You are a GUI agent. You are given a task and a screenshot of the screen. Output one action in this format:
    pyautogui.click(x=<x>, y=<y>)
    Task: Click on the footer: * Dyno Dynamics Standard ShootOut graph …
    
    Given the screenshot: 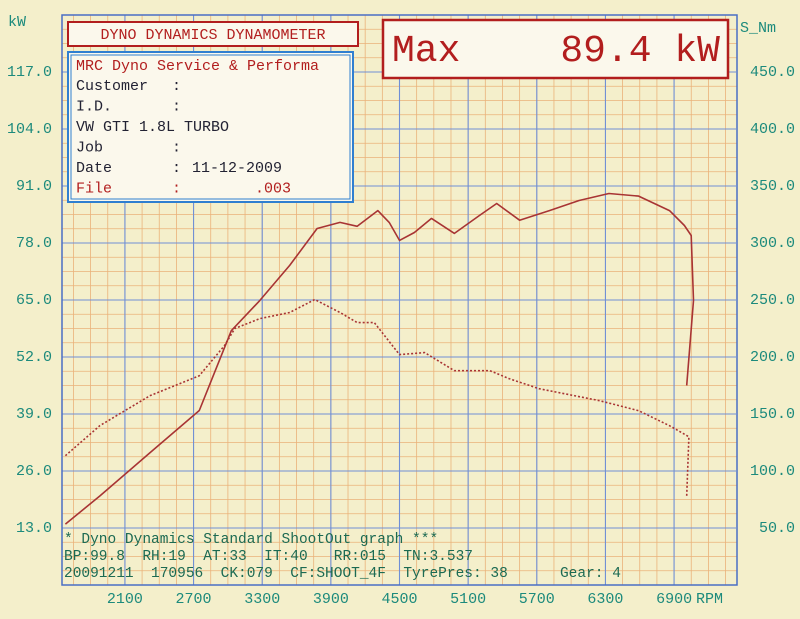 What is the action you would take?
    pyautogui.click(x=342, y=557)
    